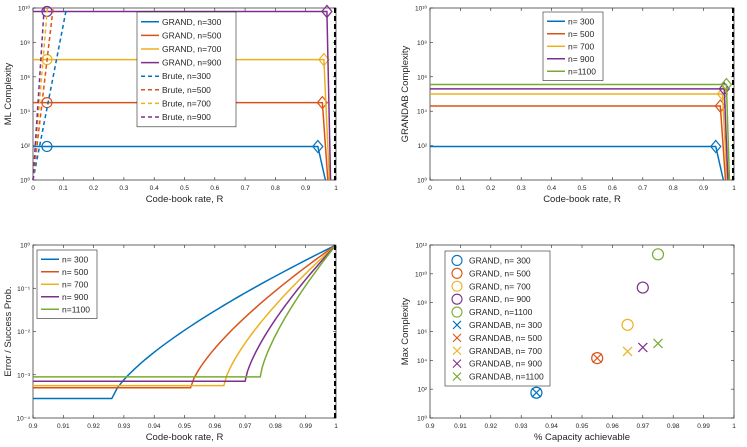 This screenshot has height=447, width=747. I want to click on x-tick-label: 0.7, so click(245, 188).